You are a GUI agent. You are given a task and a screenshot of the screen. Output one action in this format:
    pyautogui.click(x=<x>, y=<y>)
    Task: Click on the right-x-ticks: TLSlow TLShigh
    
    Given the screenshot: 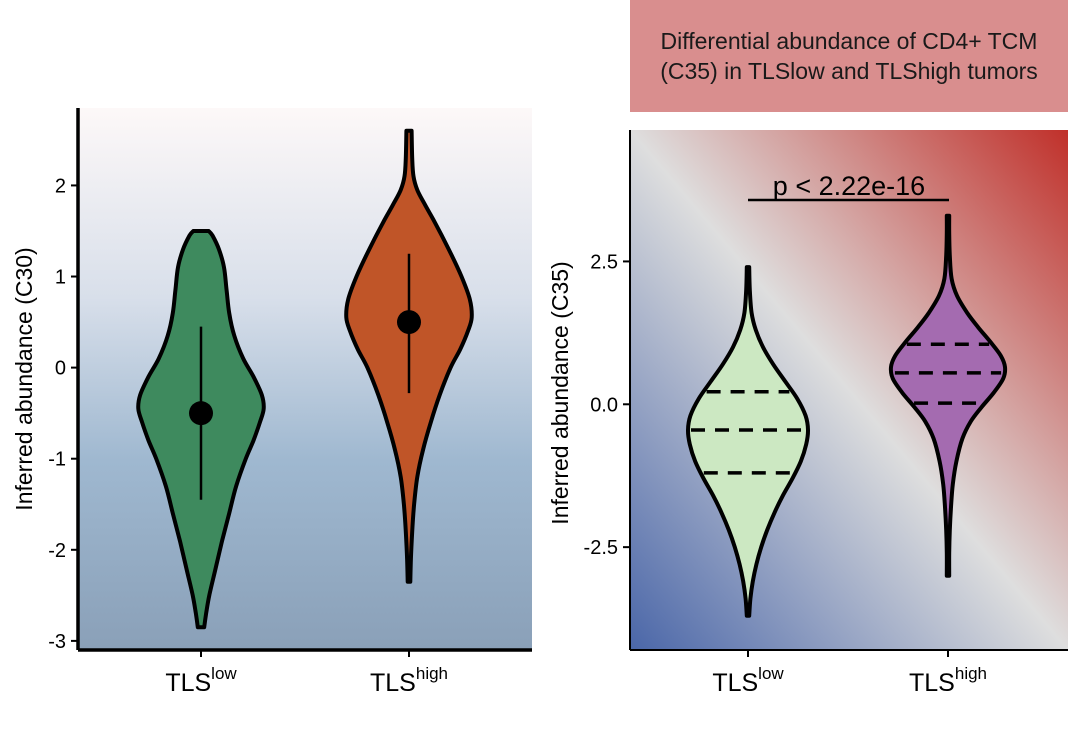 What is the action you would take?
    pyautogui.click(x=849, y=673)
    